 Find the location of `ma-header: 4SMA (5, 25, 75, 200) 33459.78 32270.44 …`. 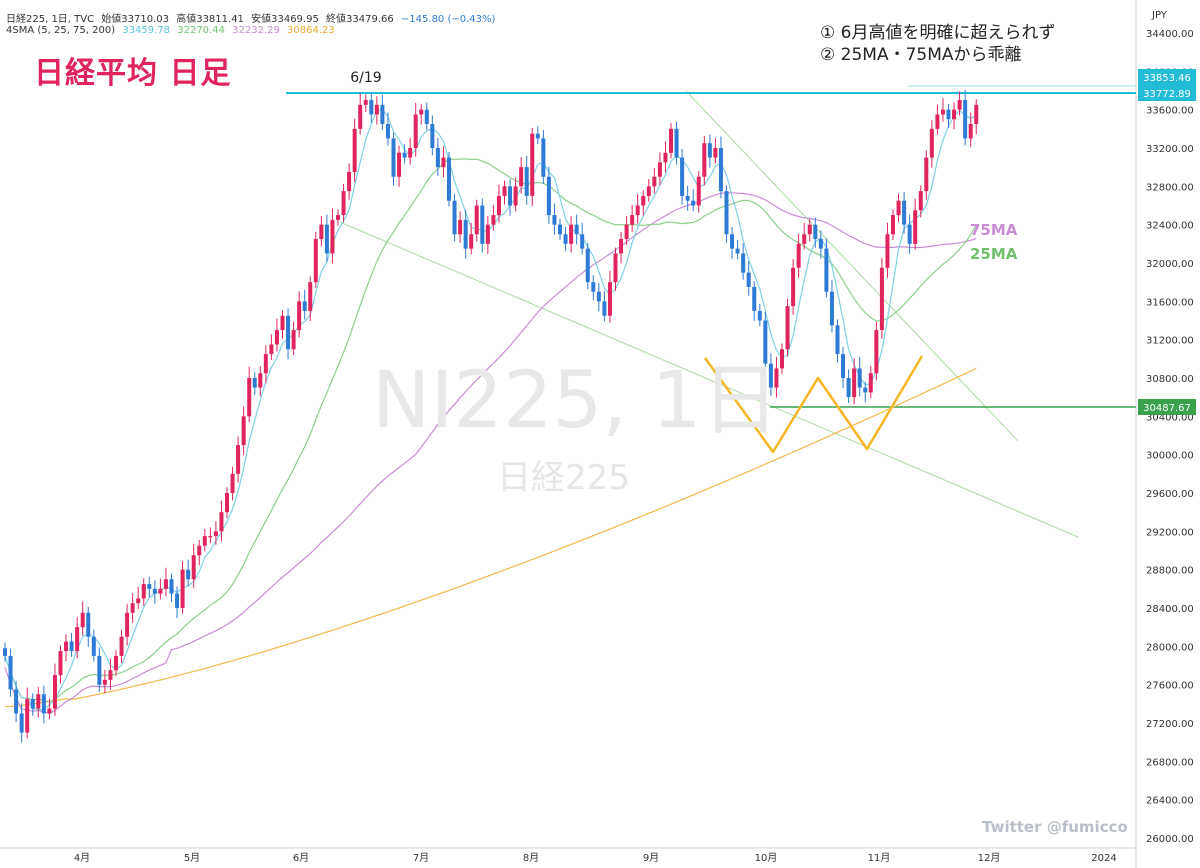

ma-header: 4SMA (5, 25, 75, 200) 33459.78 32270.44 … is located at coordinates (172, 30).